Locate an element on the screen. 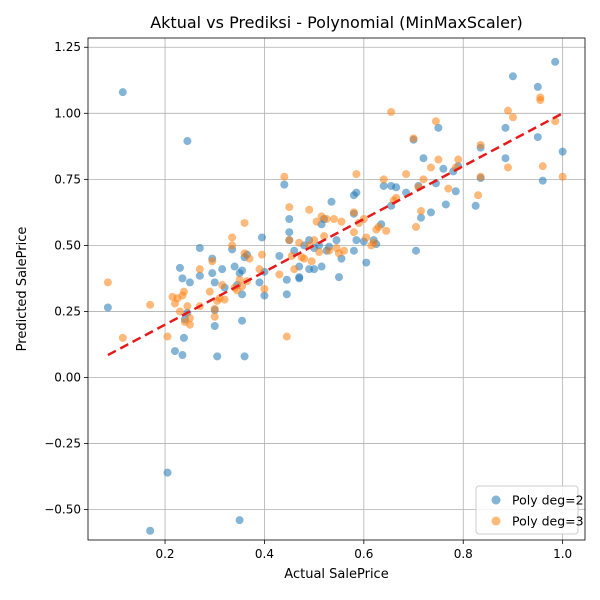 Image resolution: width=600 pixels, height=600 pixels. legend: Poly deg=2 Poly deg=3 is located at coordinates (529, 510).